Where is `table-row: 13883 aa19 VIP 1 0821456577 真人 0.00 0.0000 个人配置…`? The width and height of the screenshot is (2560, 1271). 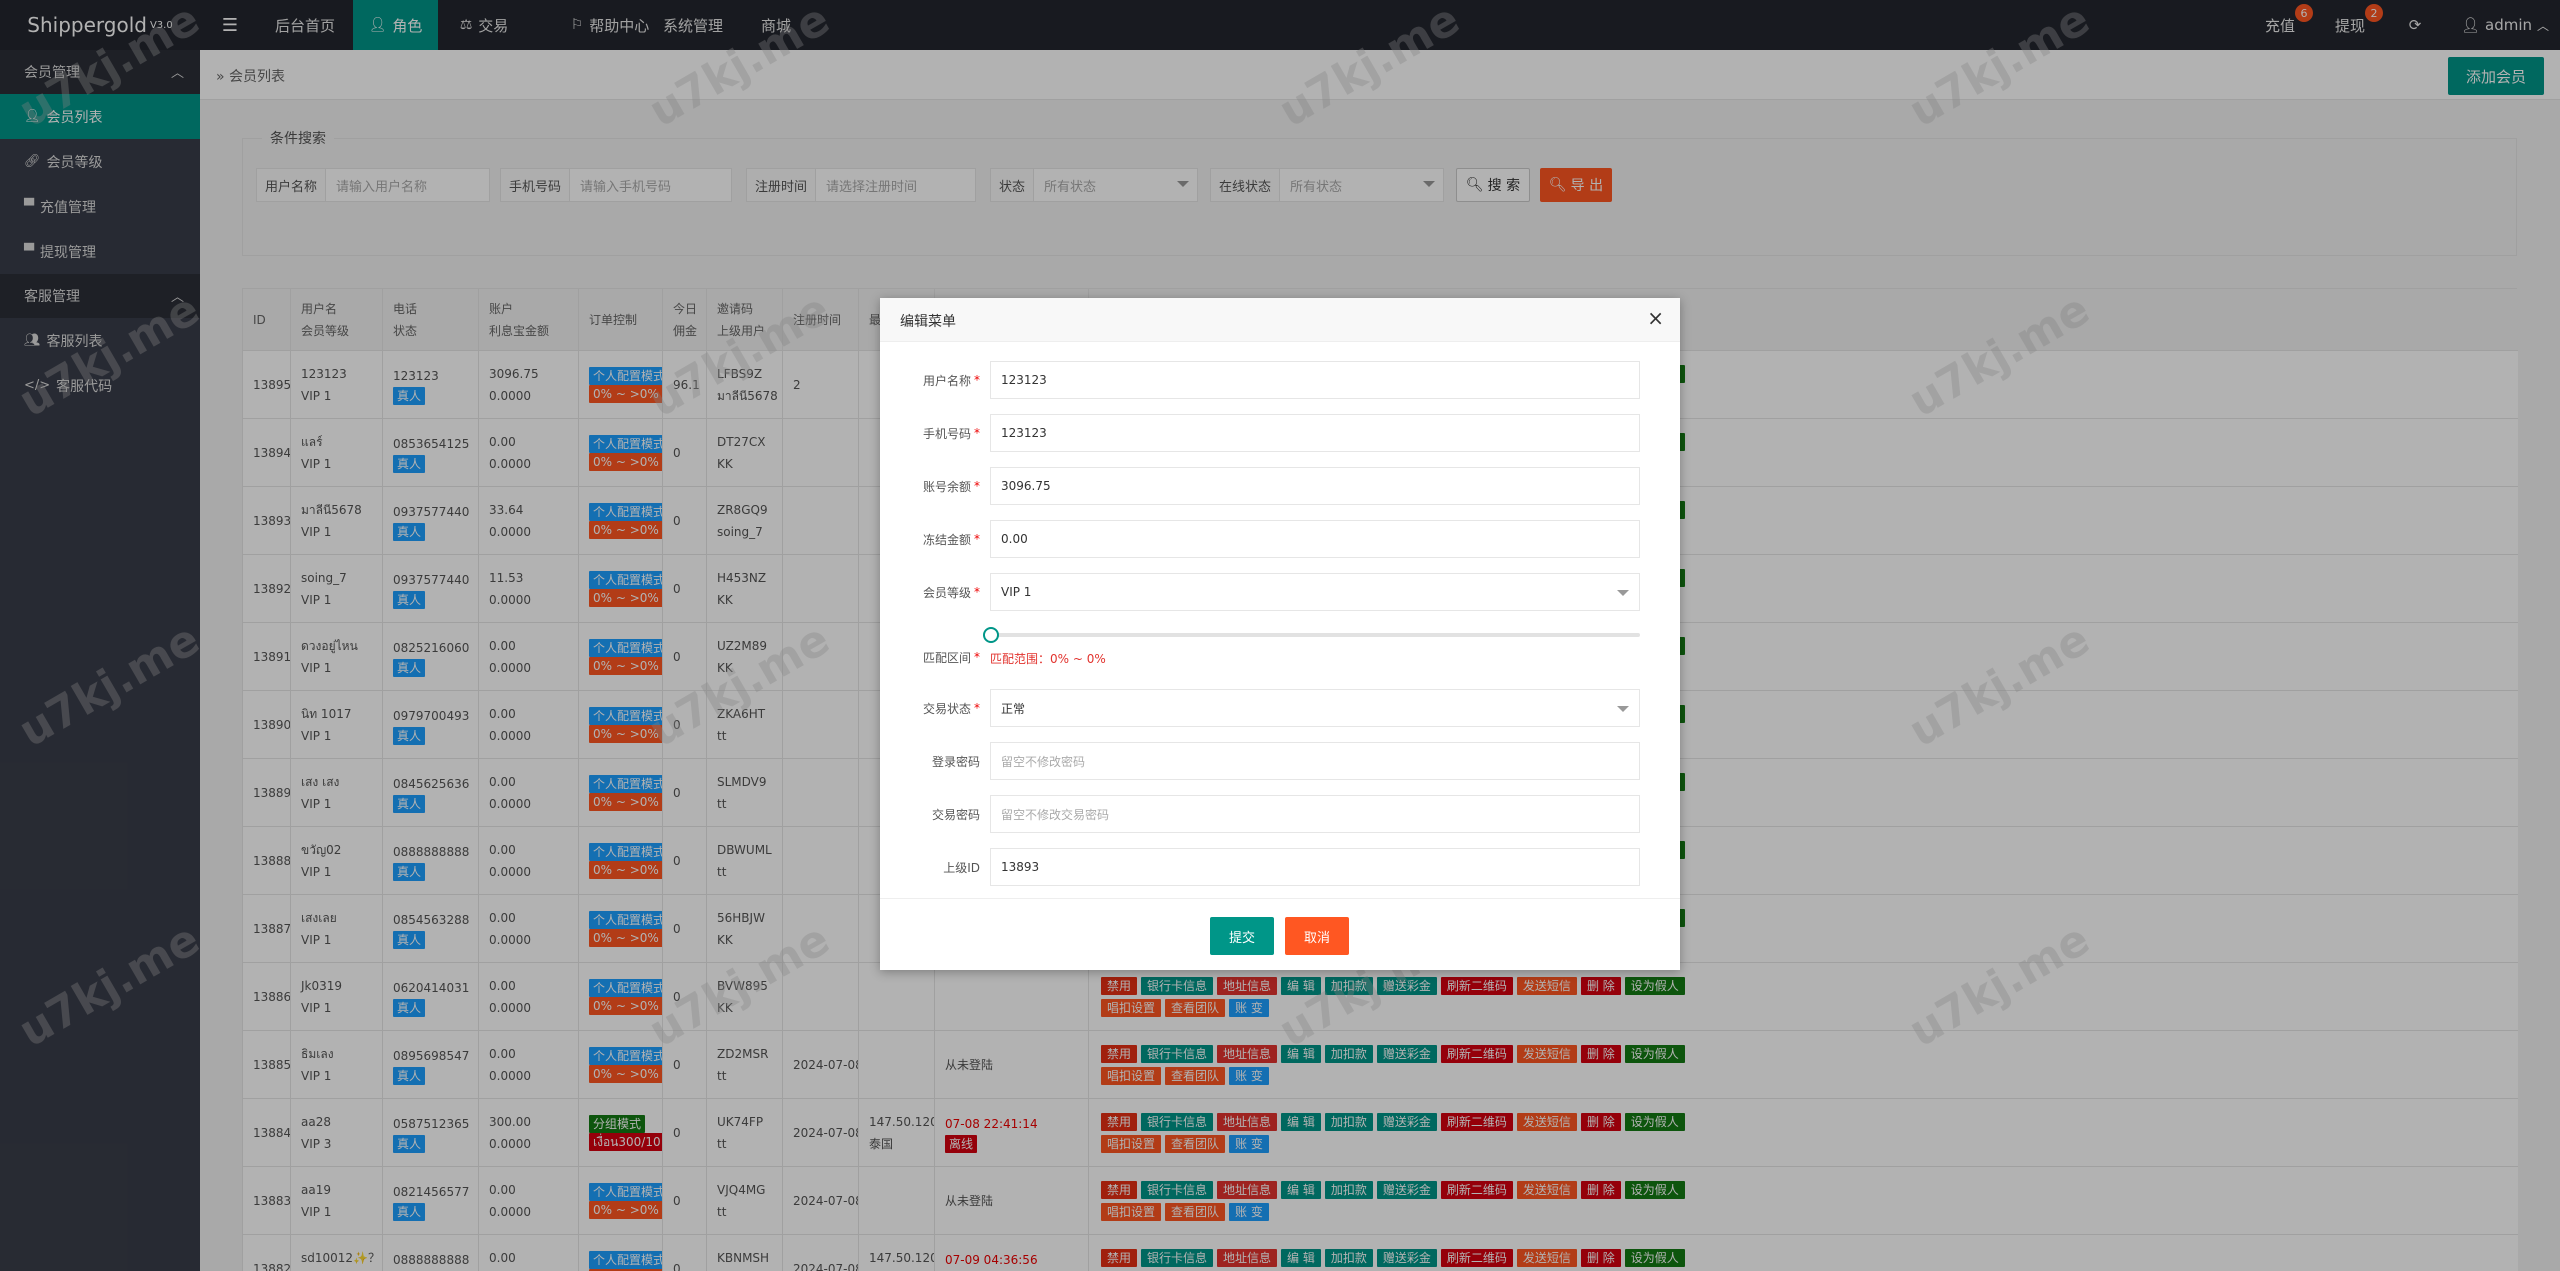
table-row: 13883 aa19 VIP 1 0821456577 真人 0.00 0.0000 个人配置… is located at coordinates (1380, 1201).